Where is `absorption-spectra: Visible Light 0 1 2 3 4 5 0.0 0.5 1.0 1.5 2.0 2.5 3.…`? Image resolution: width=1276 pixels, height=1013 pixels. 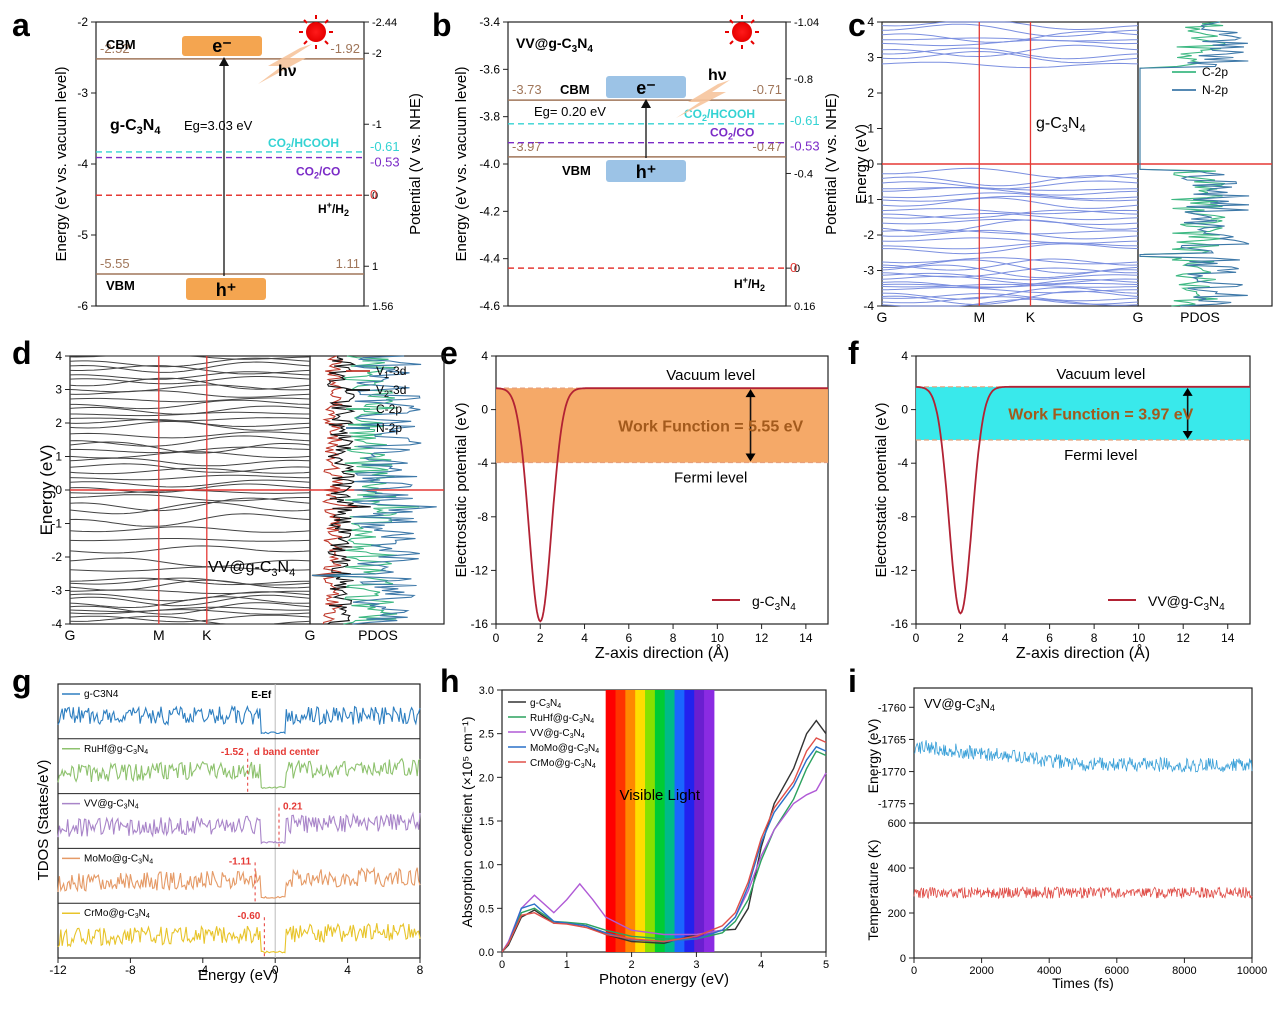 absorption-spectra: Visible Light 0 1 2 3 4 5 0.0 0.5 1.0 1.5 2.0 2.5 3.… is located at coordinates (644, 836).